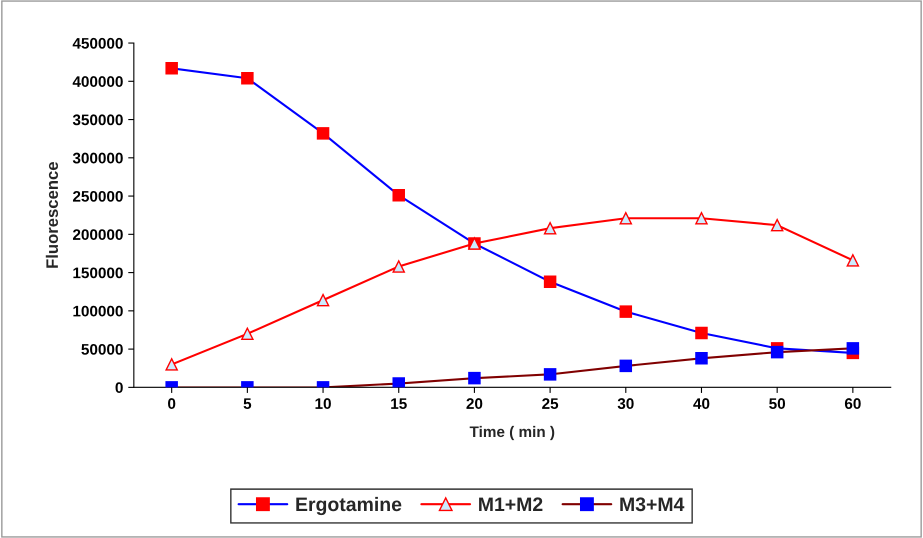 The width and height of the screenshot is (923, 538). Describe the element at coordinates (510, 504) in the screenshot. I see `legend-label: M1+M2` at that location.